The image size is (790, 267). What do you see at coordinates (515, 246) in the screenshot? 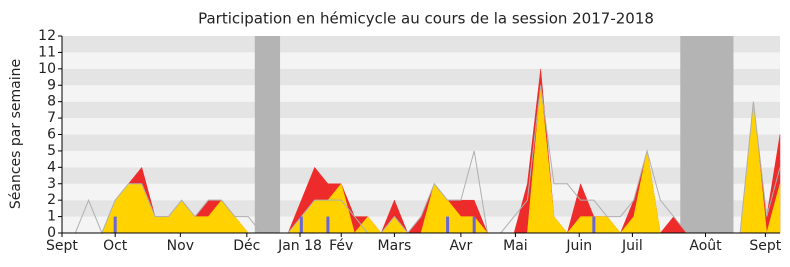
I see `x-tick-label: Mai` at bounding box center [515, 246].